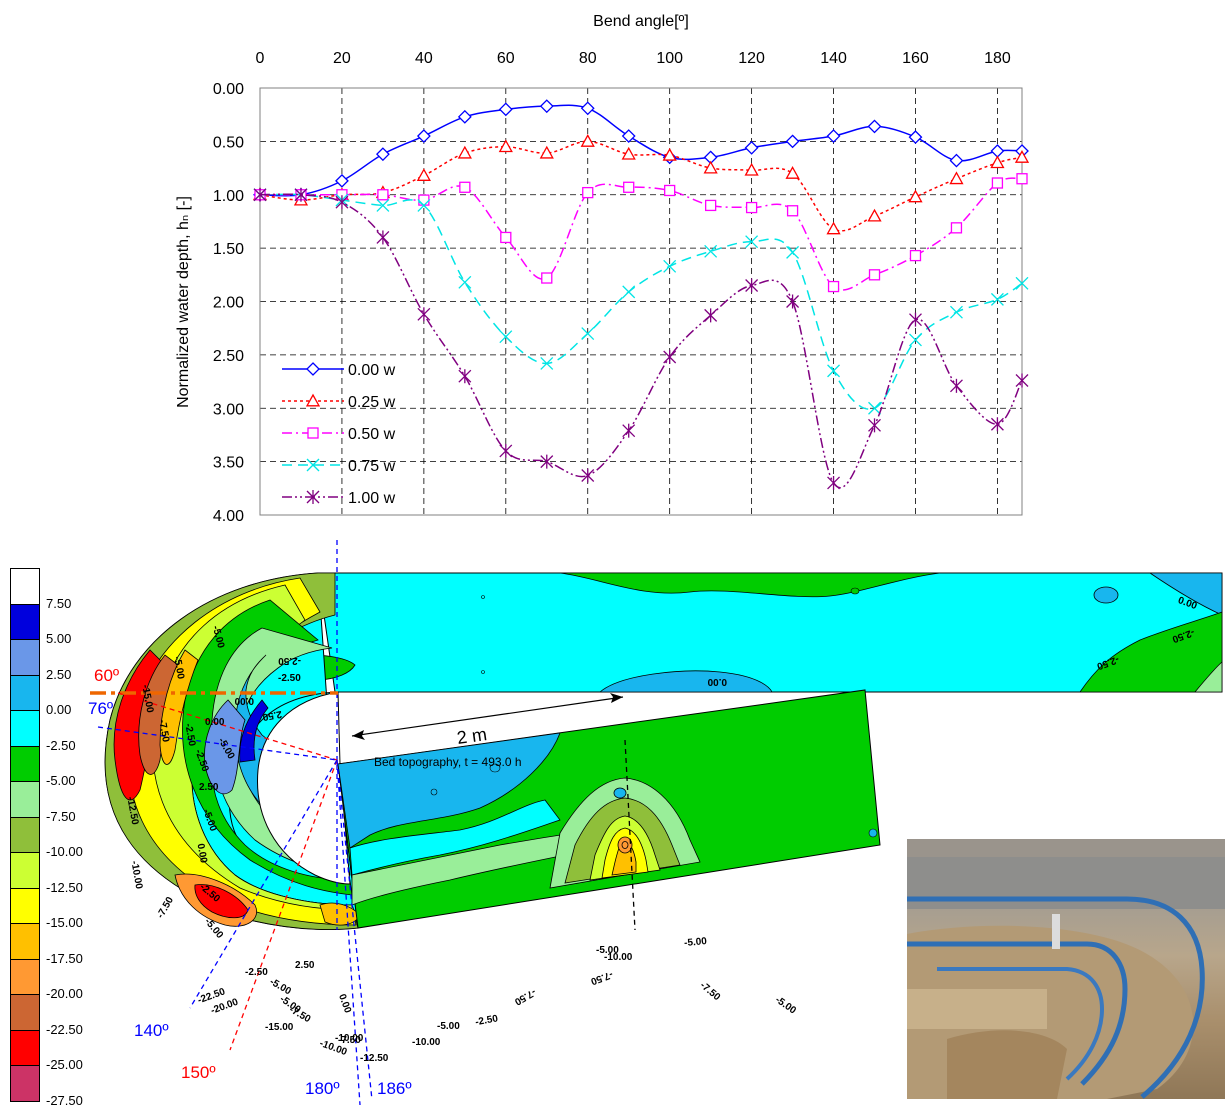 Image resolution: width=1226 pixels, height=1110 pixels. I want to click on contour-label: 2.50, so click(209, 787).